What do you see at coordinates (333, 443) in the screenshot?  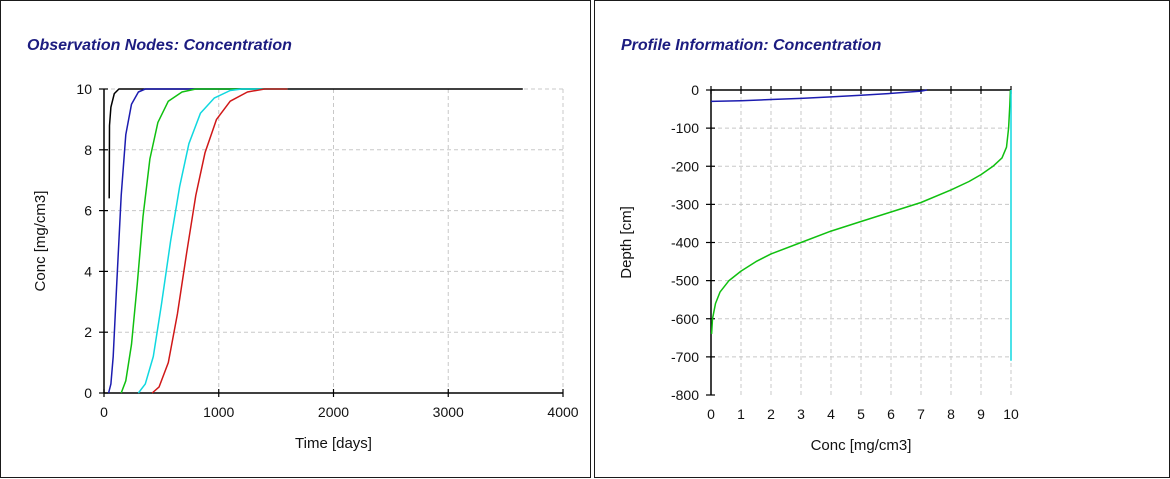 I see `x-axis-label: Time [days]` at bounding box center [333, 443].